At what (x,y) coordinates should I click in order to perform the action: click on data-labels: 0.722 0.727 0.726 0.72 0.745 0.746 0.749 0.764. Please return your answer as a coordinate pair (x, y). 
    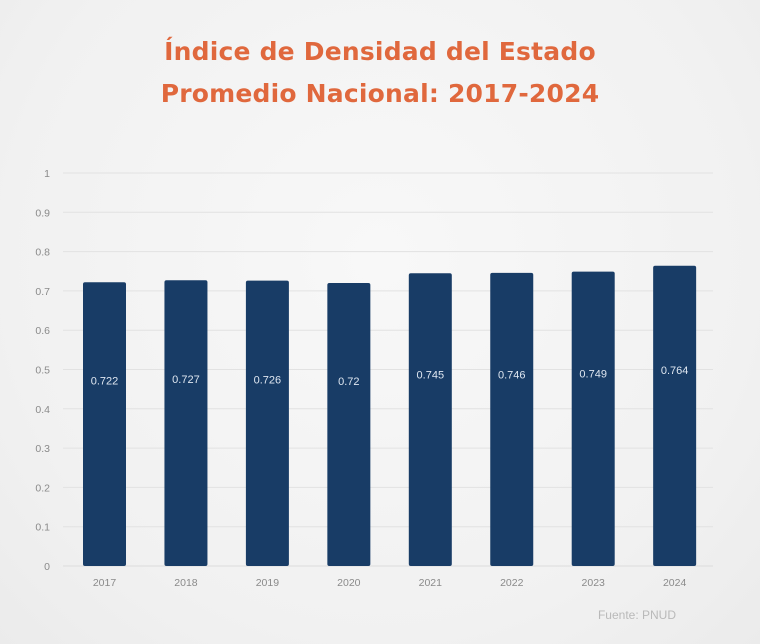
    Looking at the image, I should click on (390, 376).